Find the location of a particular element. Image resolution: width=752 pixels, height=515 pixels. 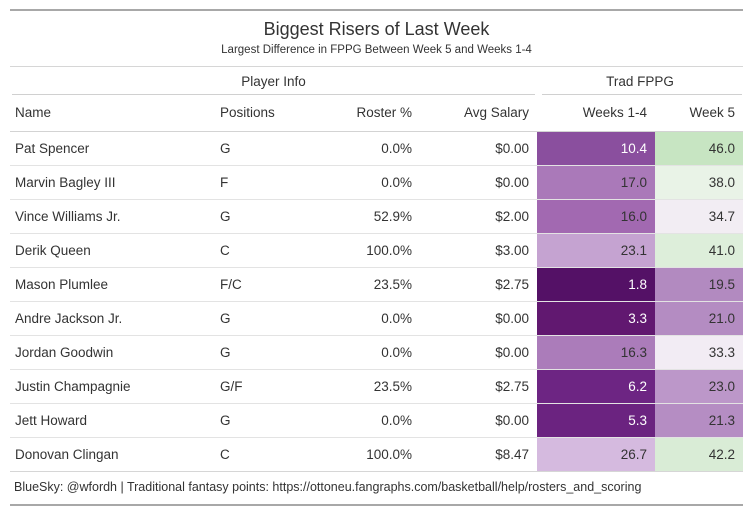

table-row: Mason Plumlee F/C 23.5% $2.75 1.8 19.5 is located at coordinates (377, 285).